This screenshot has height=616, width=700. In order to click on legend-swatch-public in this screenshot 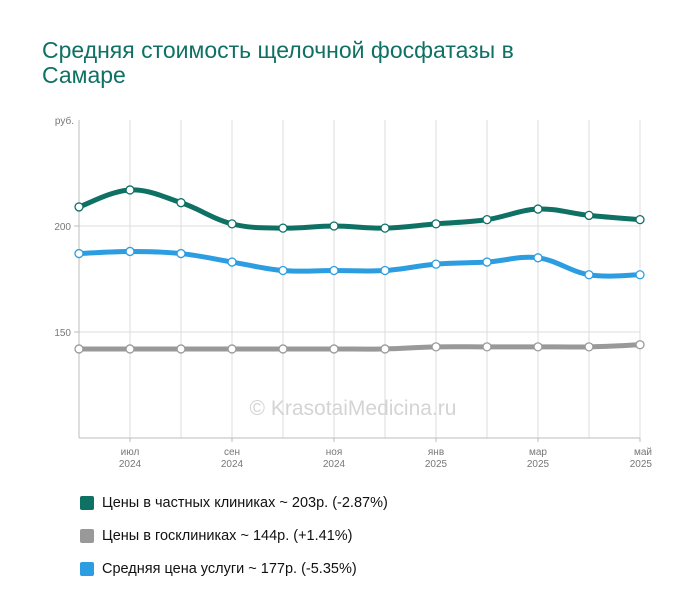, I will do `click(87, 535)`.